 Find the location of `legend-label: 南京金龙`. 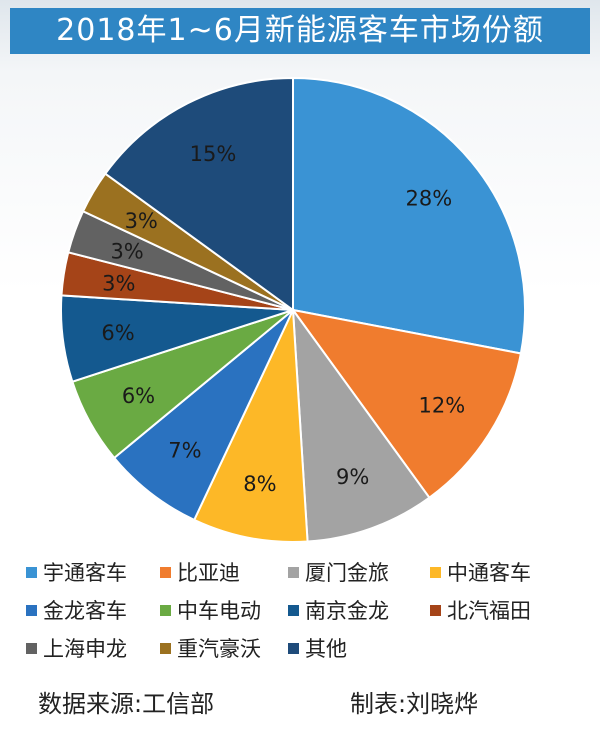

legend-label: 南京金龙 is located at coordinates (347, 611).